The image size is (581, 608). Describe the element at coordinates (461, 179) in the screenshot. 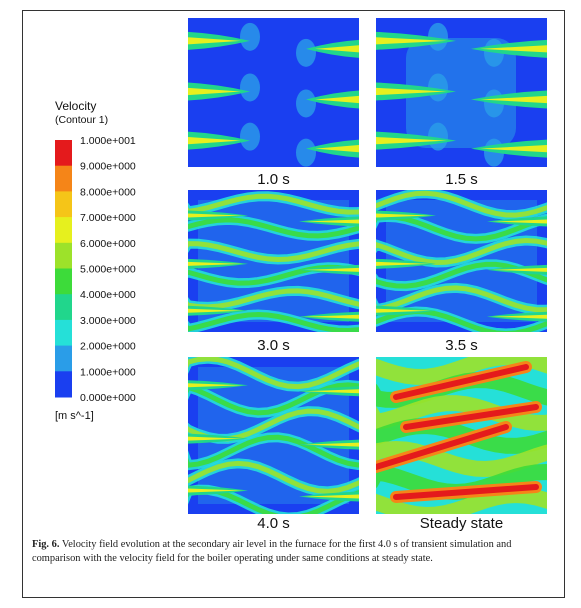

I see `panel-label: 1.5 s` at that location.